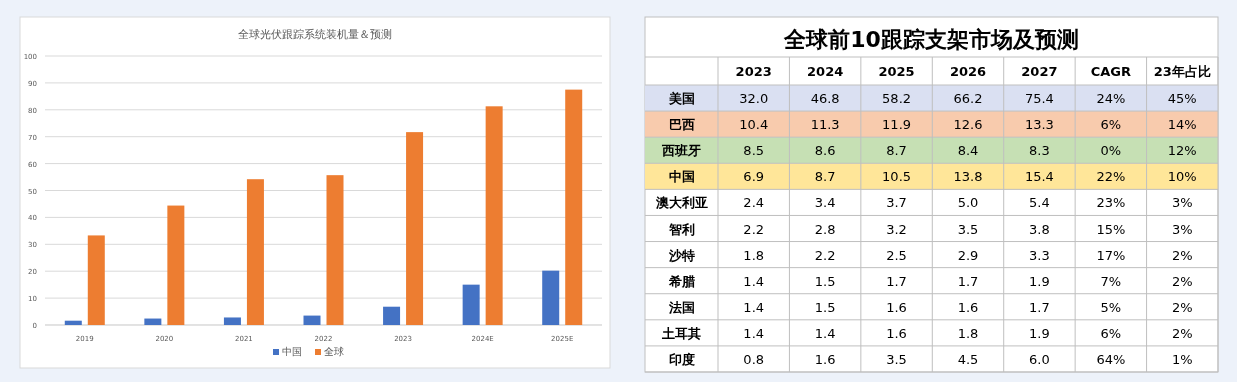 The width and height of the screenshot is (1237, 382). What do you see at coordinates (896, 203) in the screenshot?
I see `data-label: 3.7` at bounding box center [896, 203].